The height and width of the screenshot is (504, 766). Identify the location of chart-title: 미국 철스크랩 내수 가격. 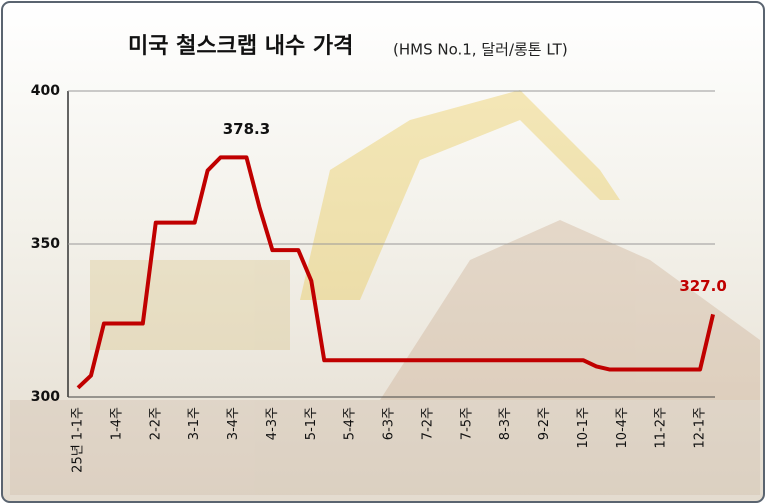
(240, 46).